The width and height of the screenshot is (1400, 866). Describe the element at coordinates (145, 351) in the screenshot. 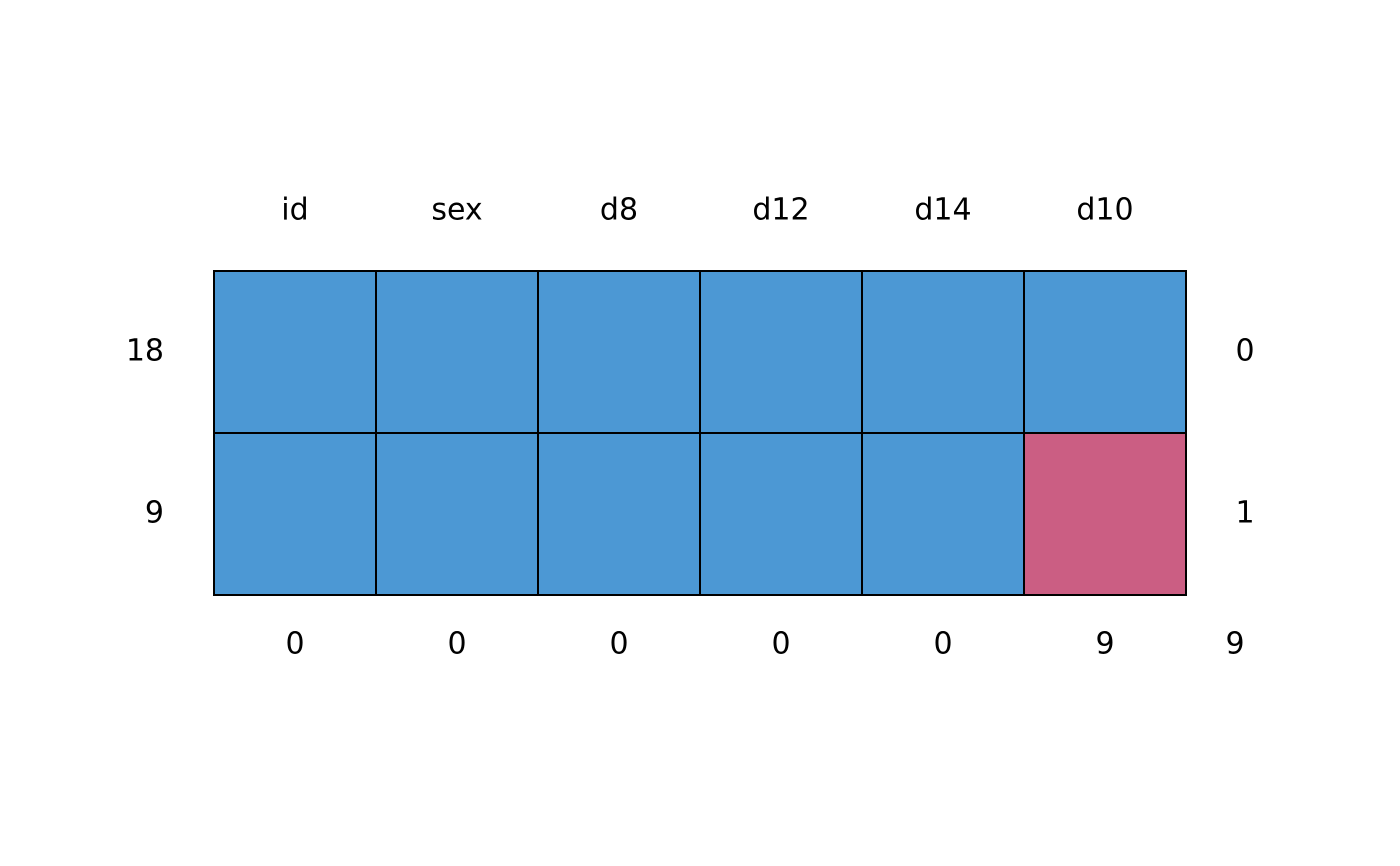

I see `row-count: 18` at that location.